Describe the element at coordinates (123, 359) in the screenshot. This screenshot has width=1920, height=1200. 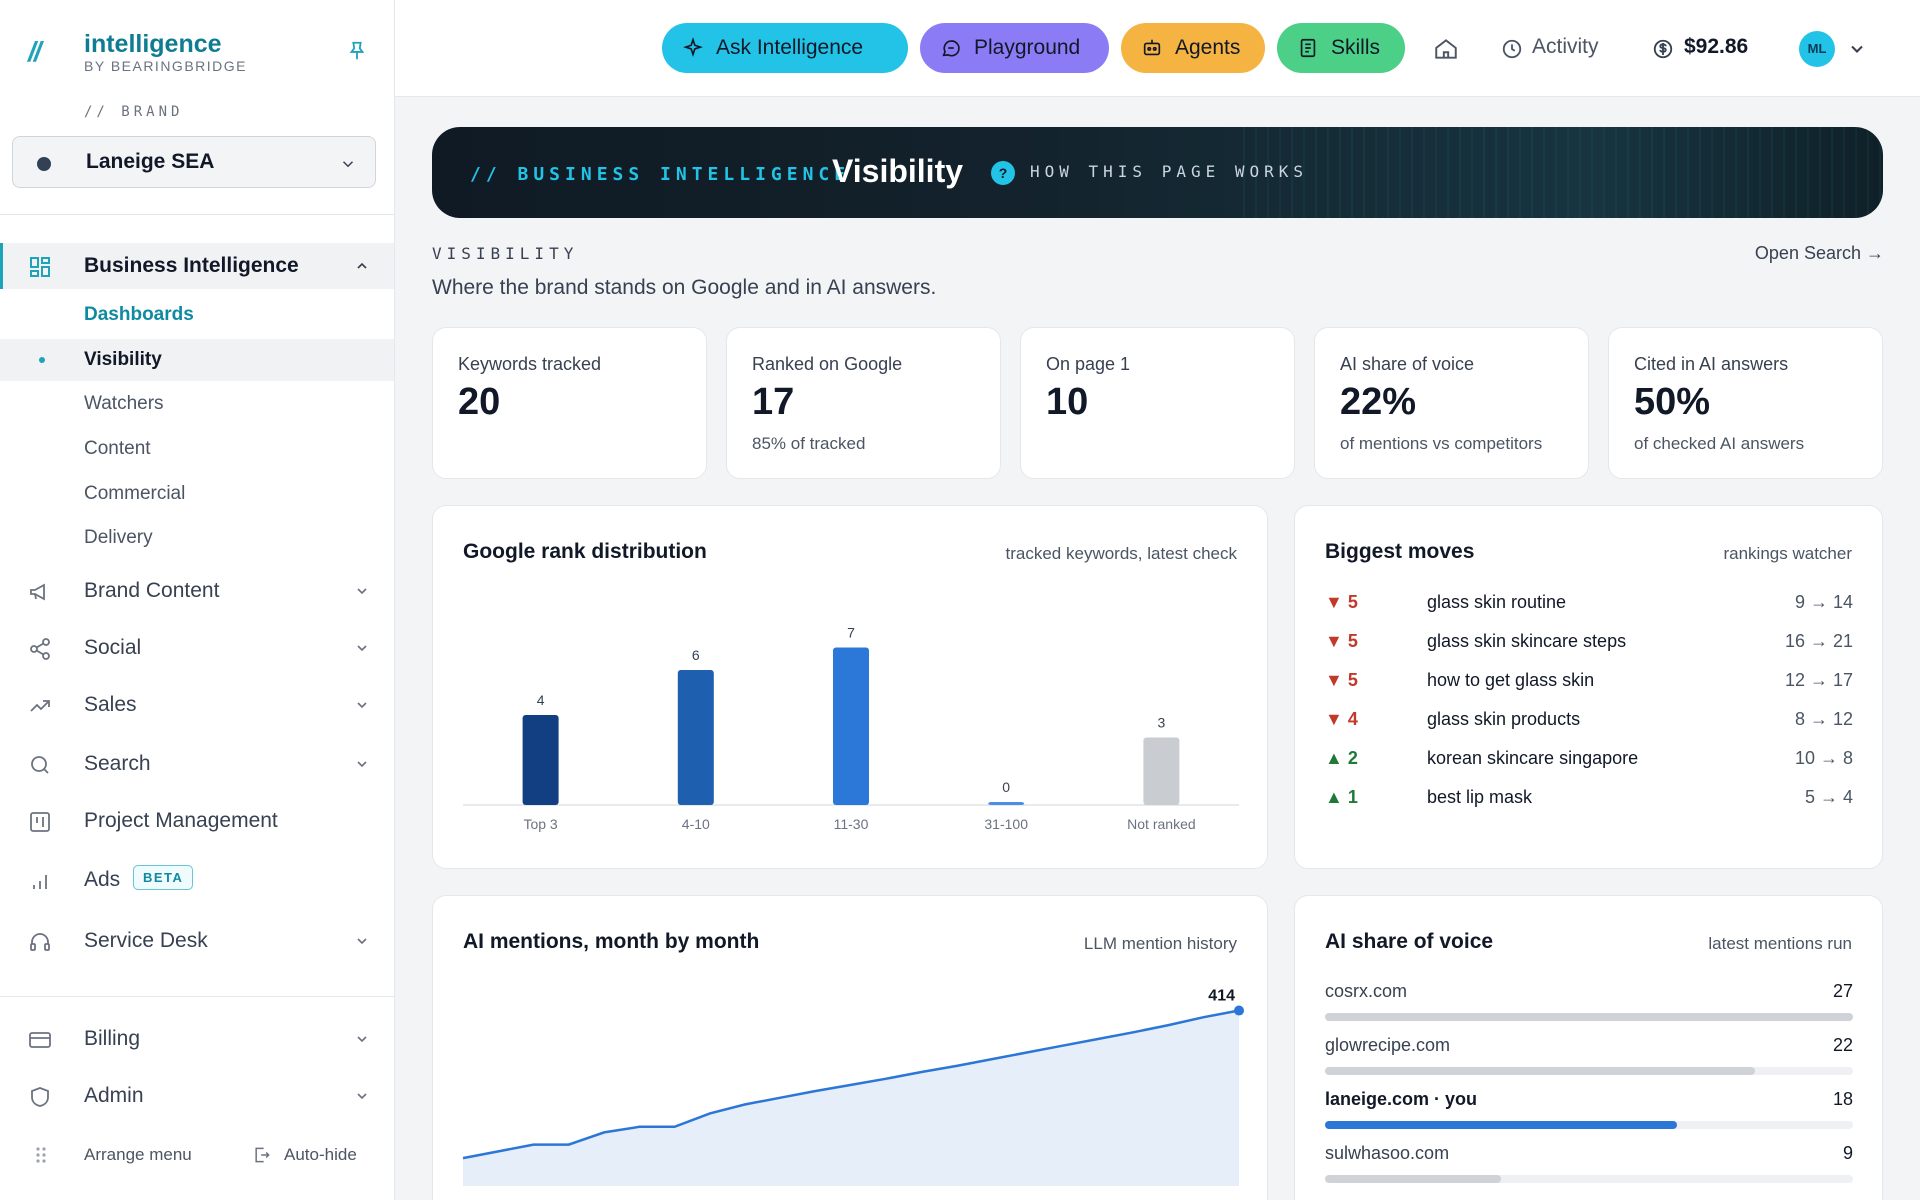
I see `sub-item-label: Visibility` at that location.